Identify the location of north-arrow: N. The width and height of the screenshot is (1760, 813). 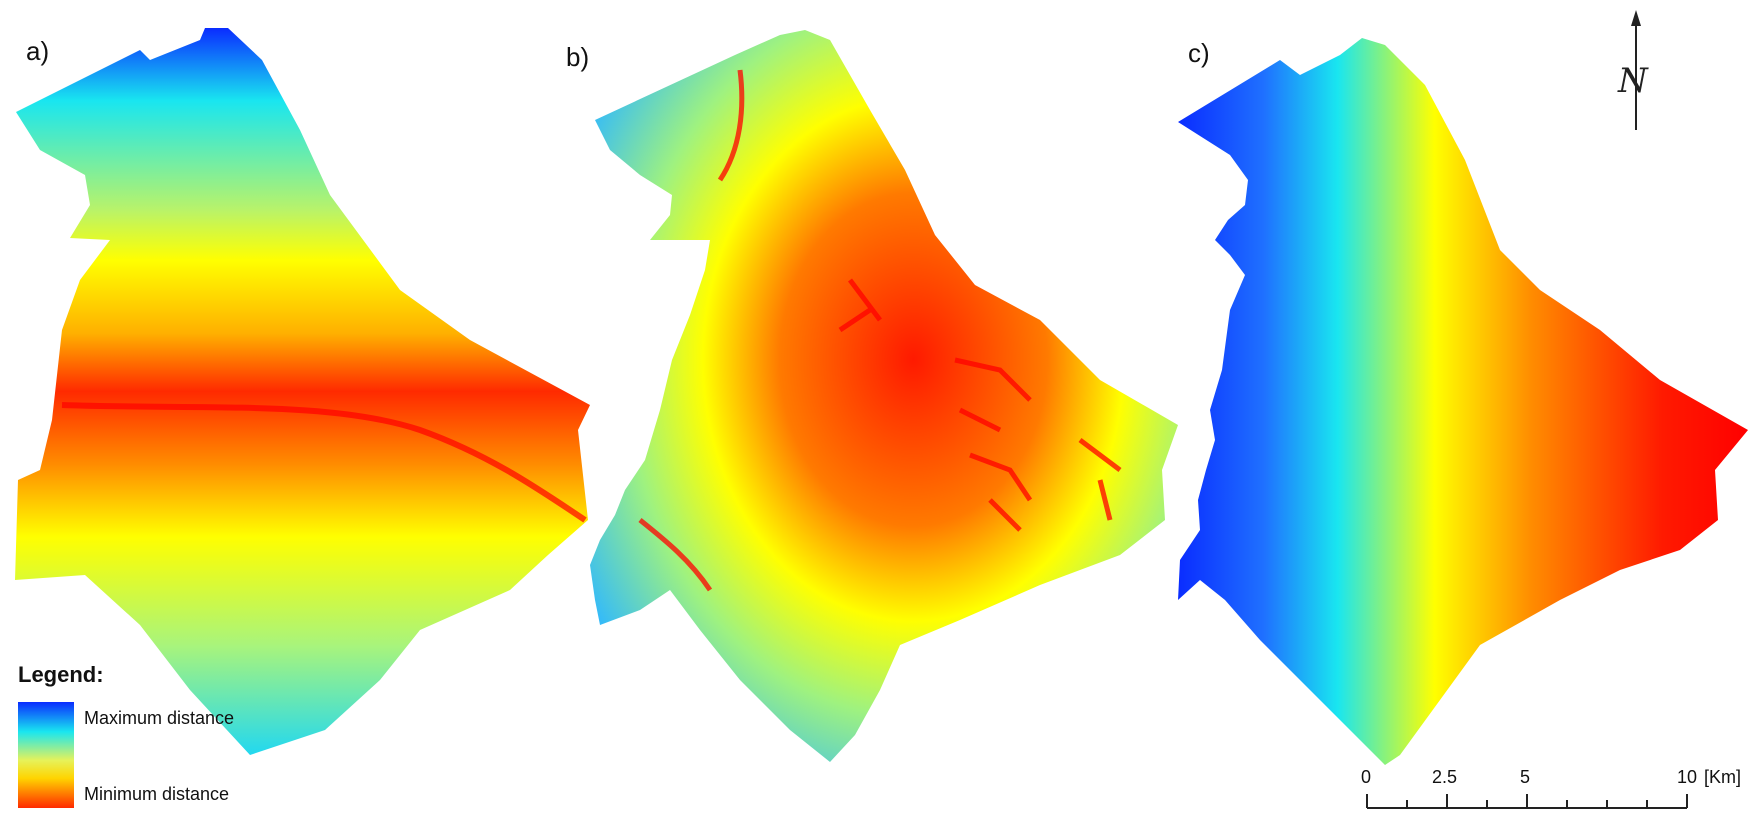
(1633, 70).